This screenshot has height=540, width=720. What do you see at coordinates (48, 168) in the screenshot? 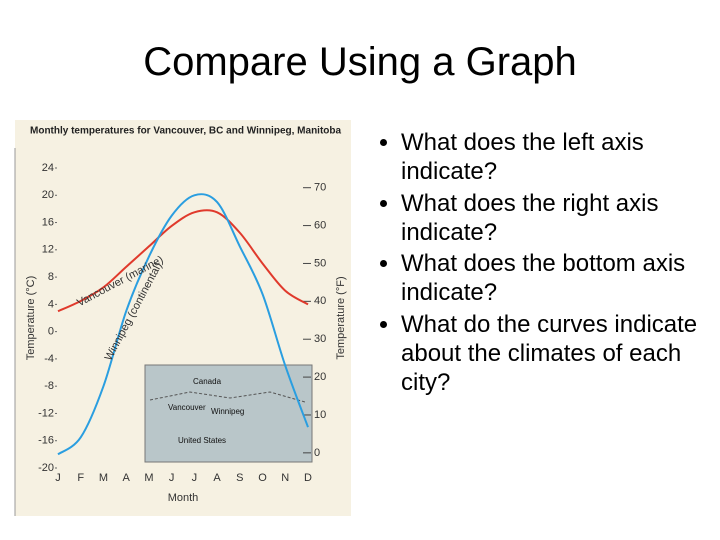
I see `y-tick-label: 24` at bounding box center [48, 168].